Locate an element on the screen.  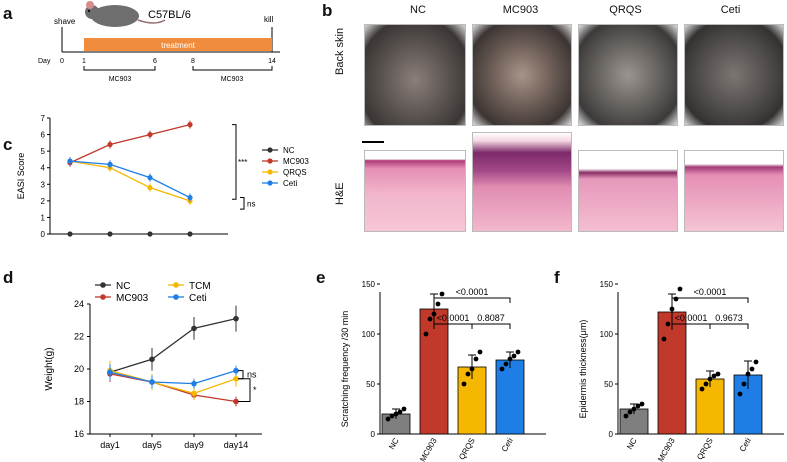
y-tick-label: 50 is located at coordinates (370, 384).